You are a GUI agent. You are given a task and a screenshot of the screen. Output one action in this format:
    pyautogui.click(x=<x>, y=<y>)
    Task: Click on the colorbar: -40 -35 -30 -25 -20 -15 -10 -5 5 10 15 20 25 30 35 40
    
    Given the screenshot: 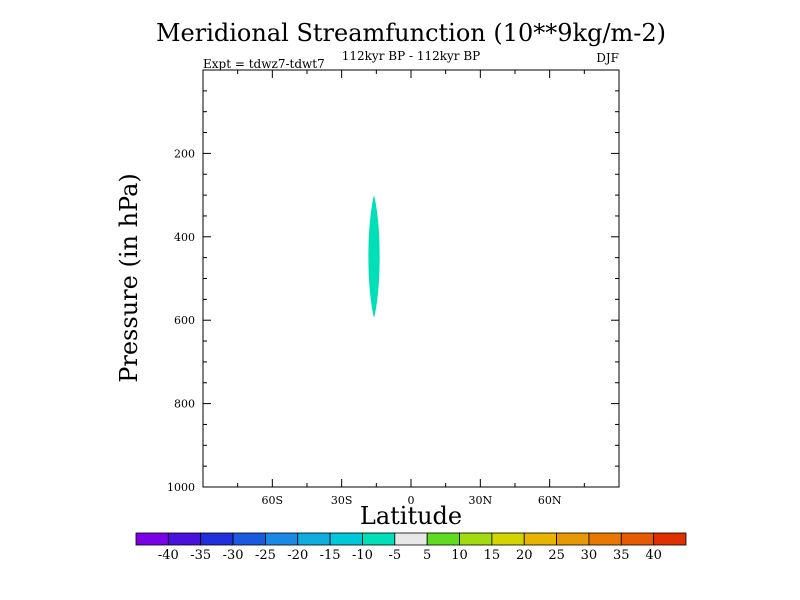 What is the action you would take?
    pyautogui.click(x=411, y=547)
    